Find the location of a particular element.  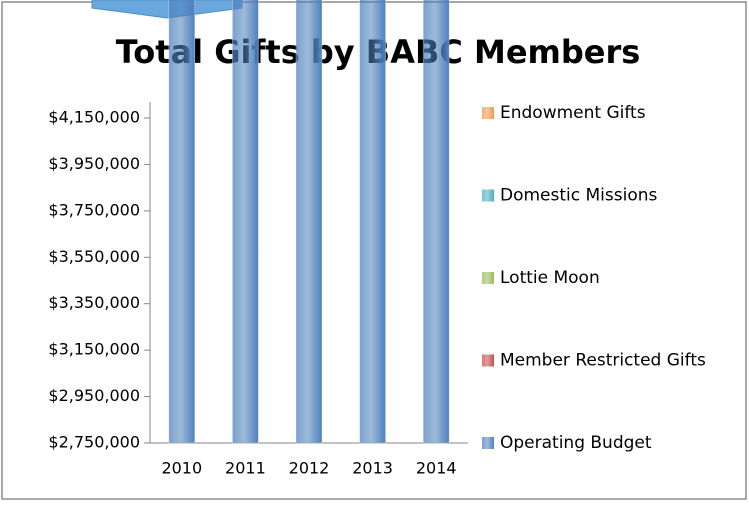

y-tick-label: $2,750,000 is located at coordinates (94, 442).